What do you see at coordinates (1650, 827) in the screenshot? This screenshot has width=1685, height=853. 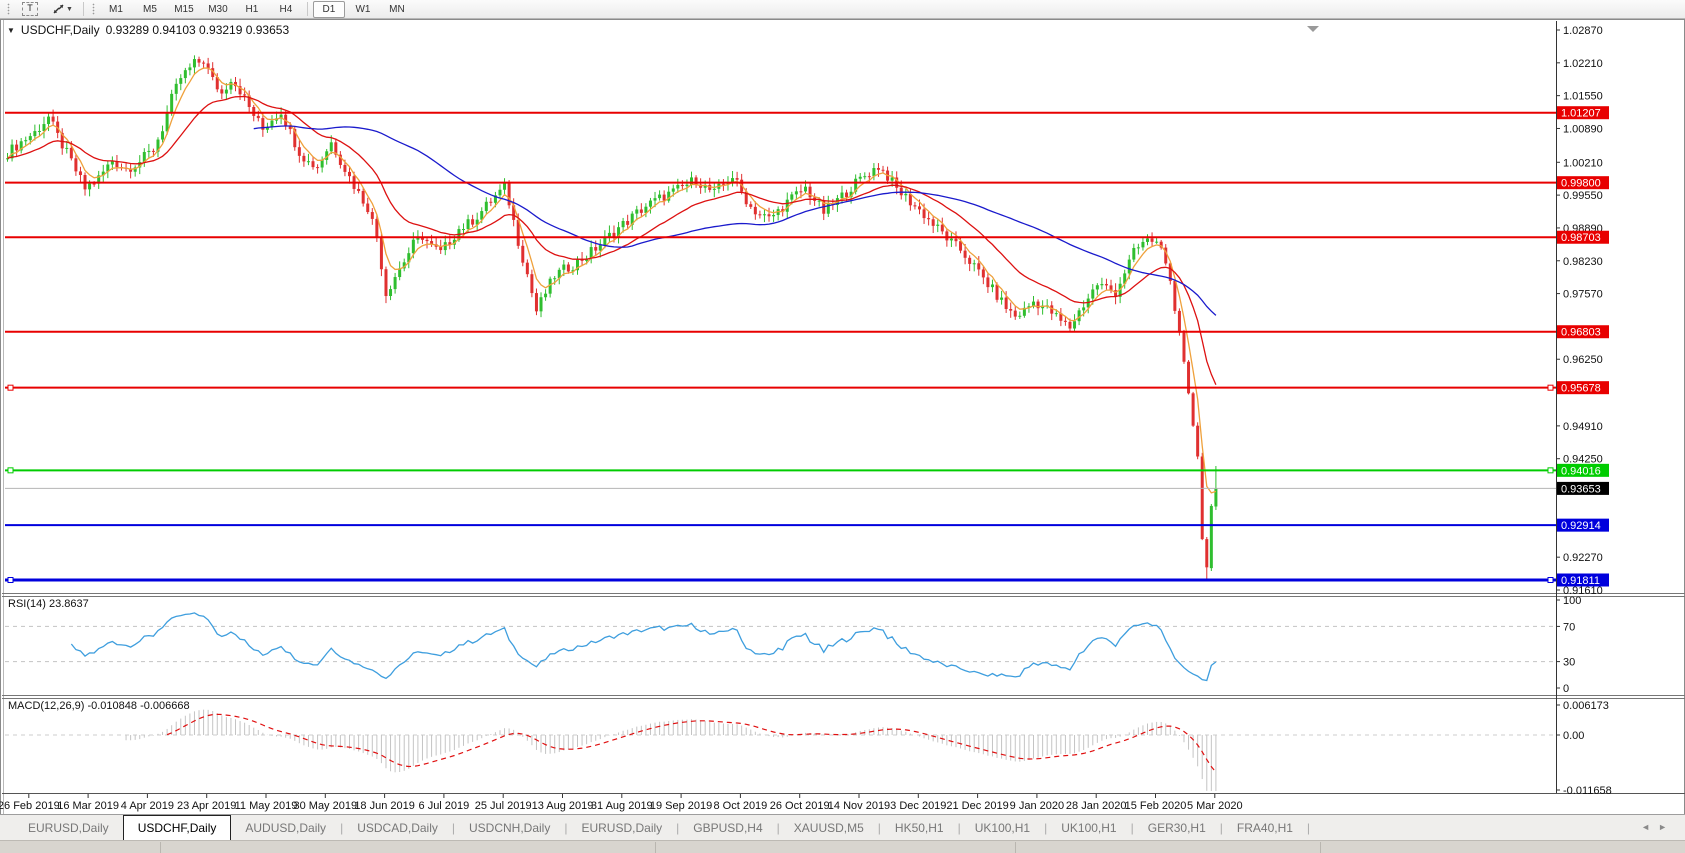 I see `tabs-scroll-left-icon: ◄` at bounding box center [1650, 827].